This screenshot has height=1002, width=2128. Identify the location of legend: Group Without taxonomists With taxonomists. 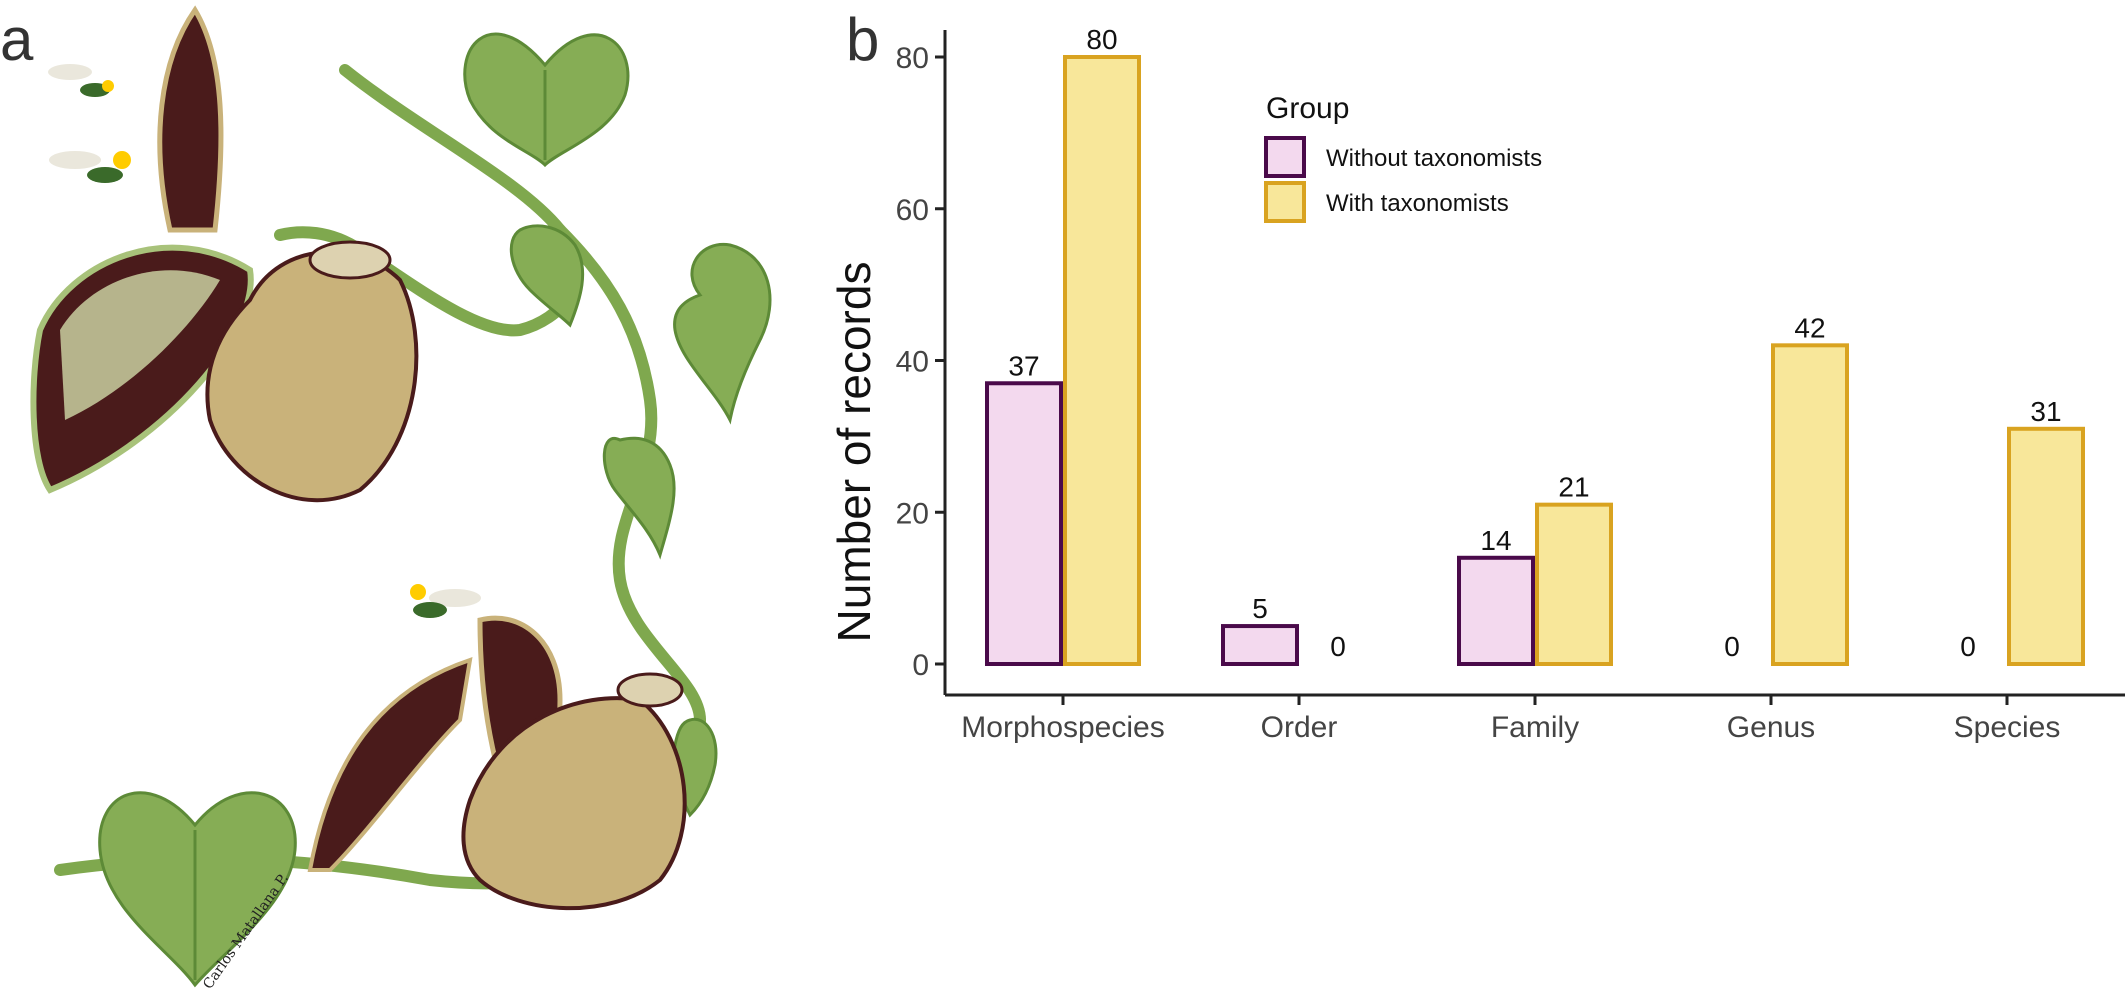
(1403, 157).